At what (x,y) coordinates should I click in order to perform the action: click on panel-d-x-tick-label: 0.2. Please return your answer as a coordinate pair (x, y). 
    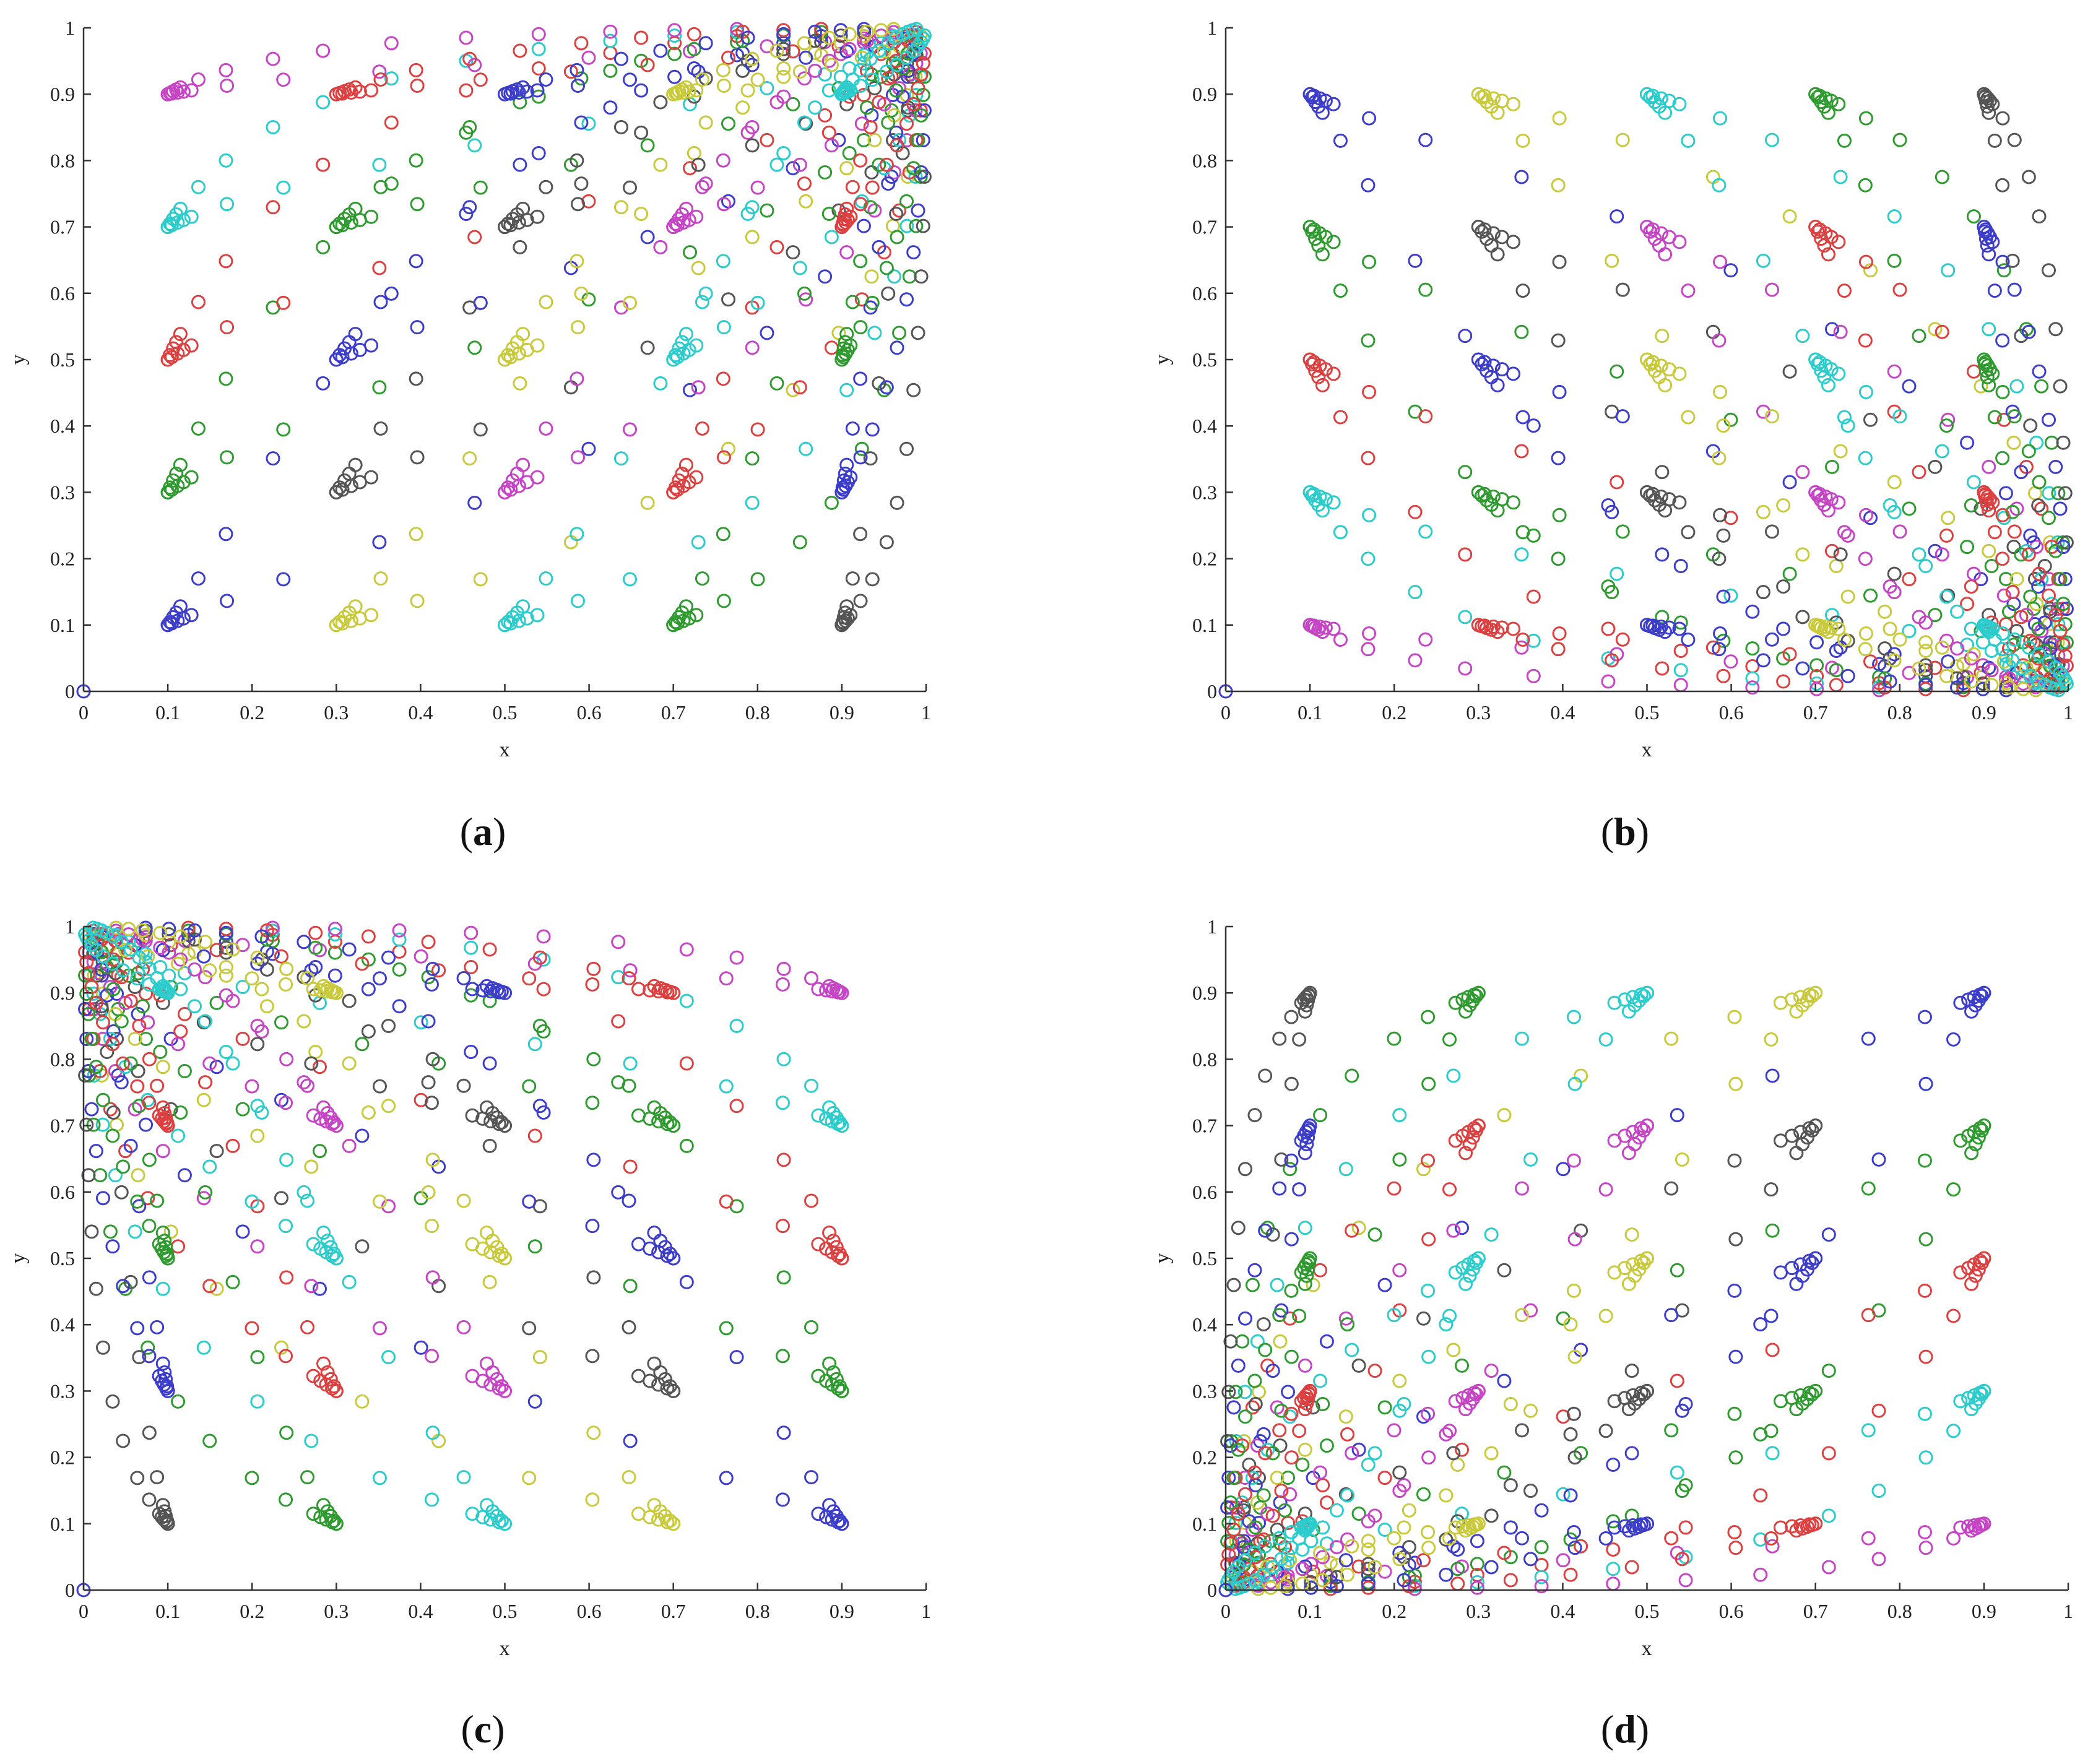
    Looking at the image, I should click on (1394, 1611).